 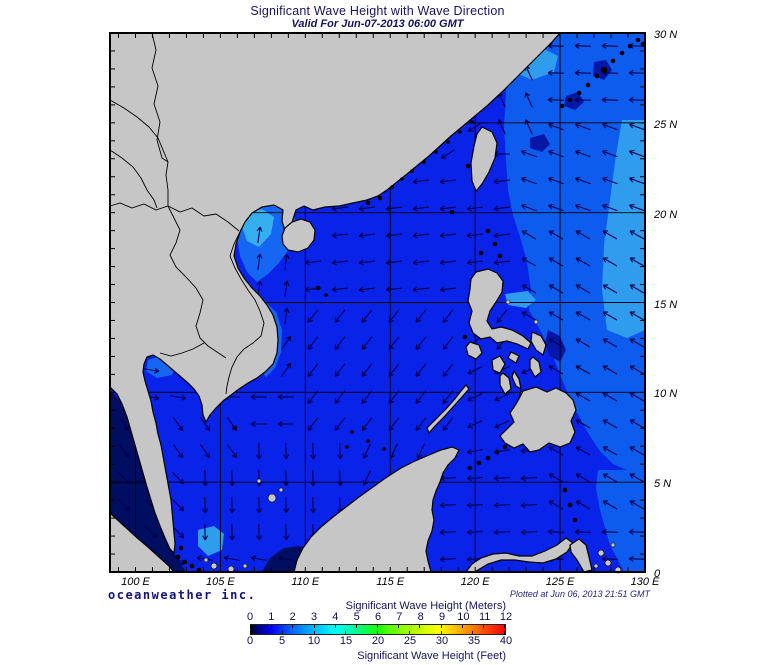 I want to click on land-mindoro, so click(x=474, y=350).